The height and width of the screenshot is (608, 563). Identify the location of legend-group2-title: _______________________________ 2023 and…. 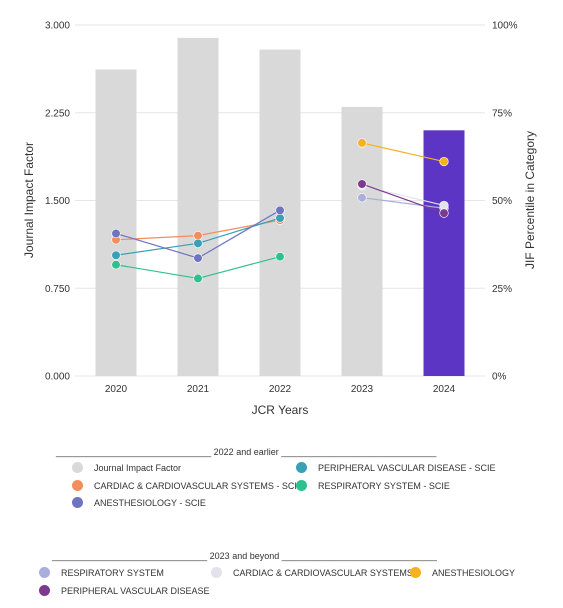
(244, 556).